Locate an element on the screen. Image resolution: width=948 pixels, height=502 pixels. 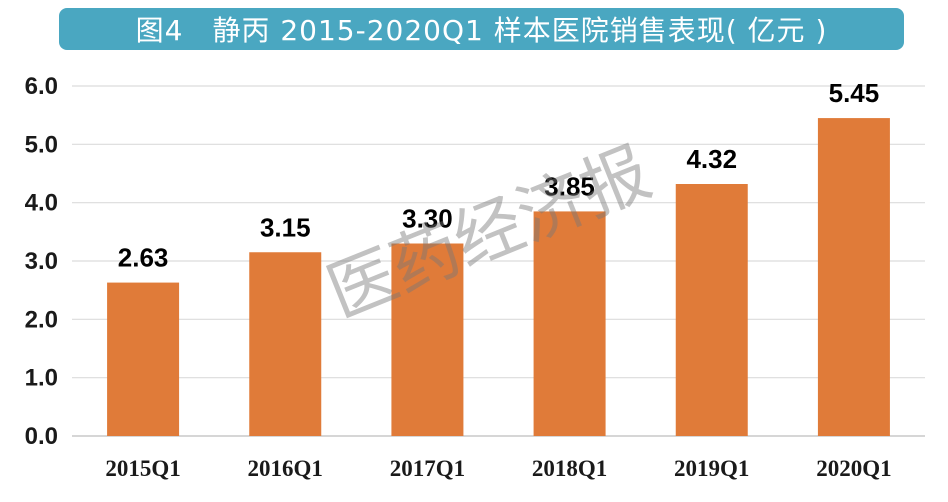
x-tick-label: 2019Q1 is located at coordinates (711, 468).